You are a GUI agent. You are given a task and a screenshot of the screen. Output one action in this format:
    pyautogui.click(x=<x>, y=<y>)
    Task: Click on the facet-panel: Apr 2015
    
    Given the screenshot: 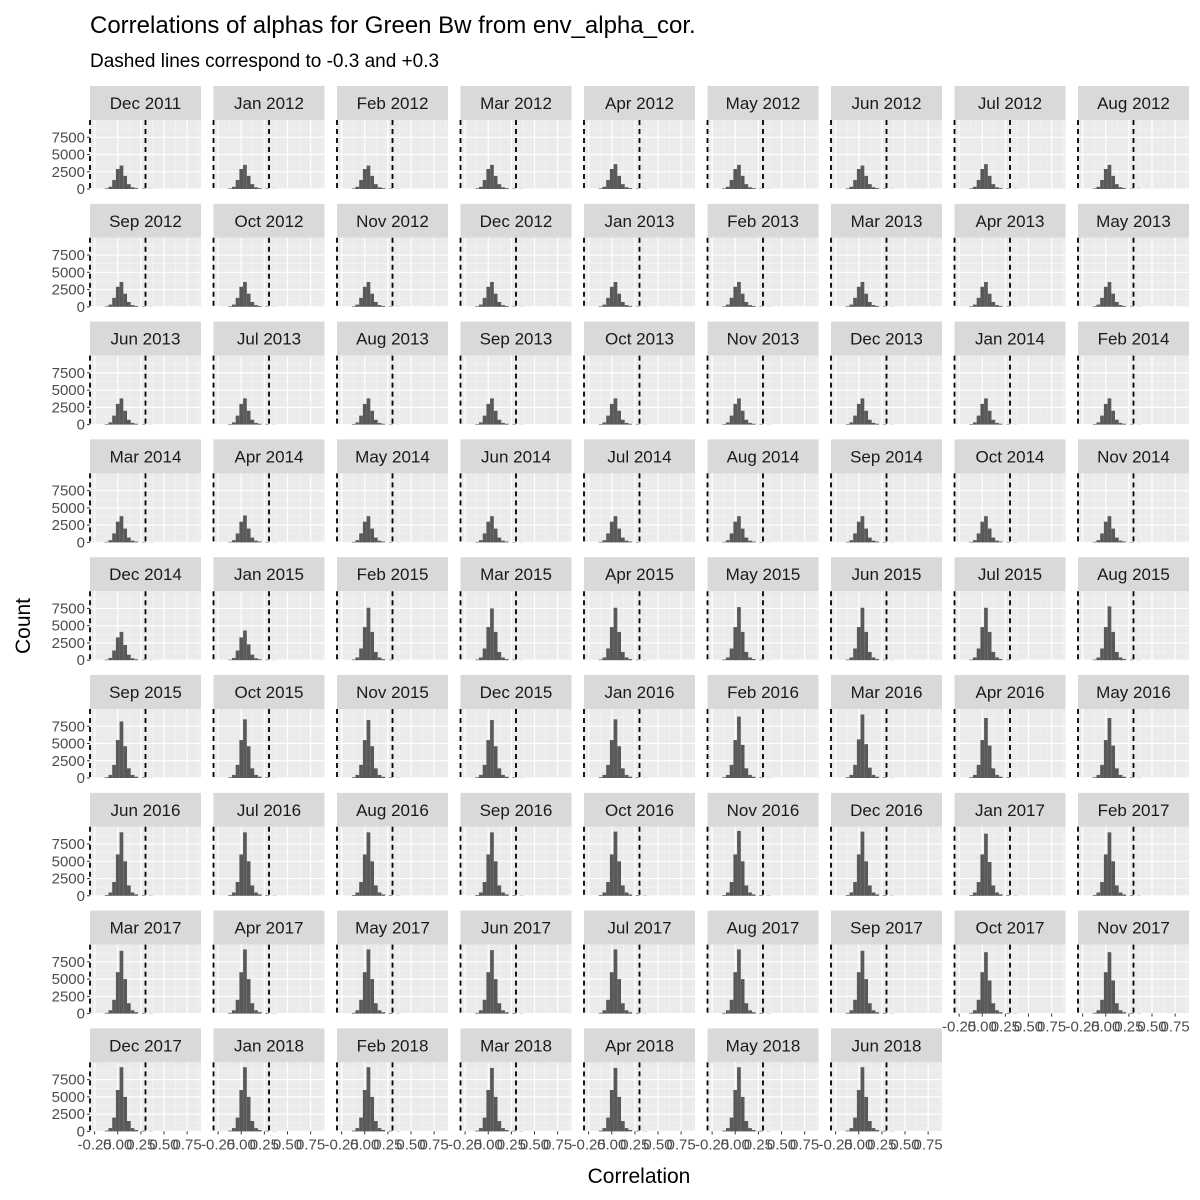 What is the action you would take?
    pyautogui.click(x=639, y=609)
    